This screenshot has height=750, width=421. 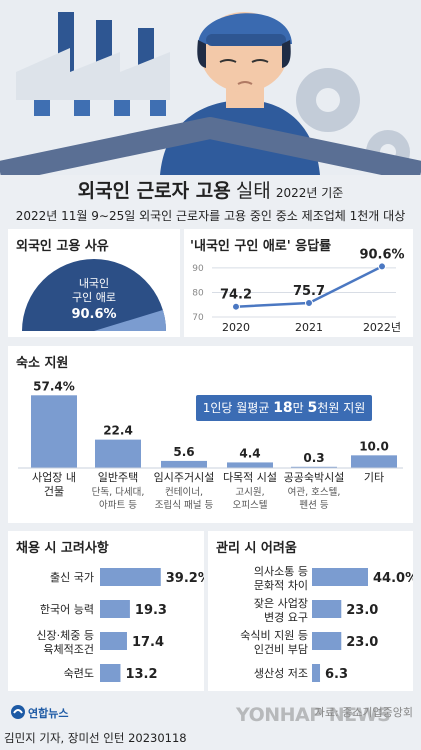 What do you see at coordinates (67, 609) in the screenshot?
I see `hbar-category-label: 한국어 능력` at bounding box center [67, 609].